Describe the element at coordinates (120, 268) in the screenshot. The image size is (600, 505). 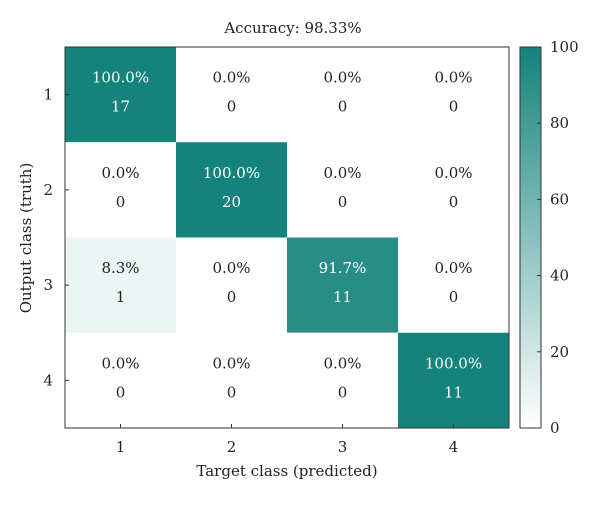
I see `cell-percent-label: 8.3%` at that location.